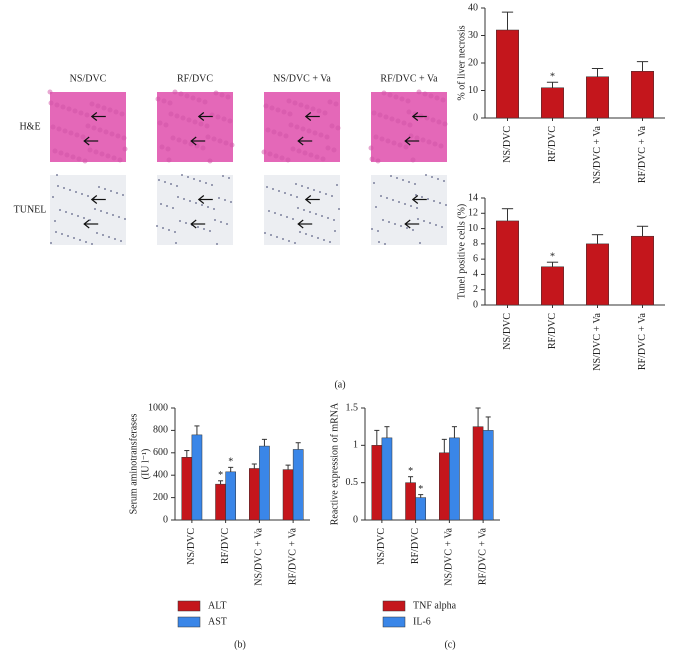 This screenshot has width=679, height=668. What do you see at coordinates (339, 384) in the screenshot?
I see `panel-label: (a)` at bounding box center [339, 384].